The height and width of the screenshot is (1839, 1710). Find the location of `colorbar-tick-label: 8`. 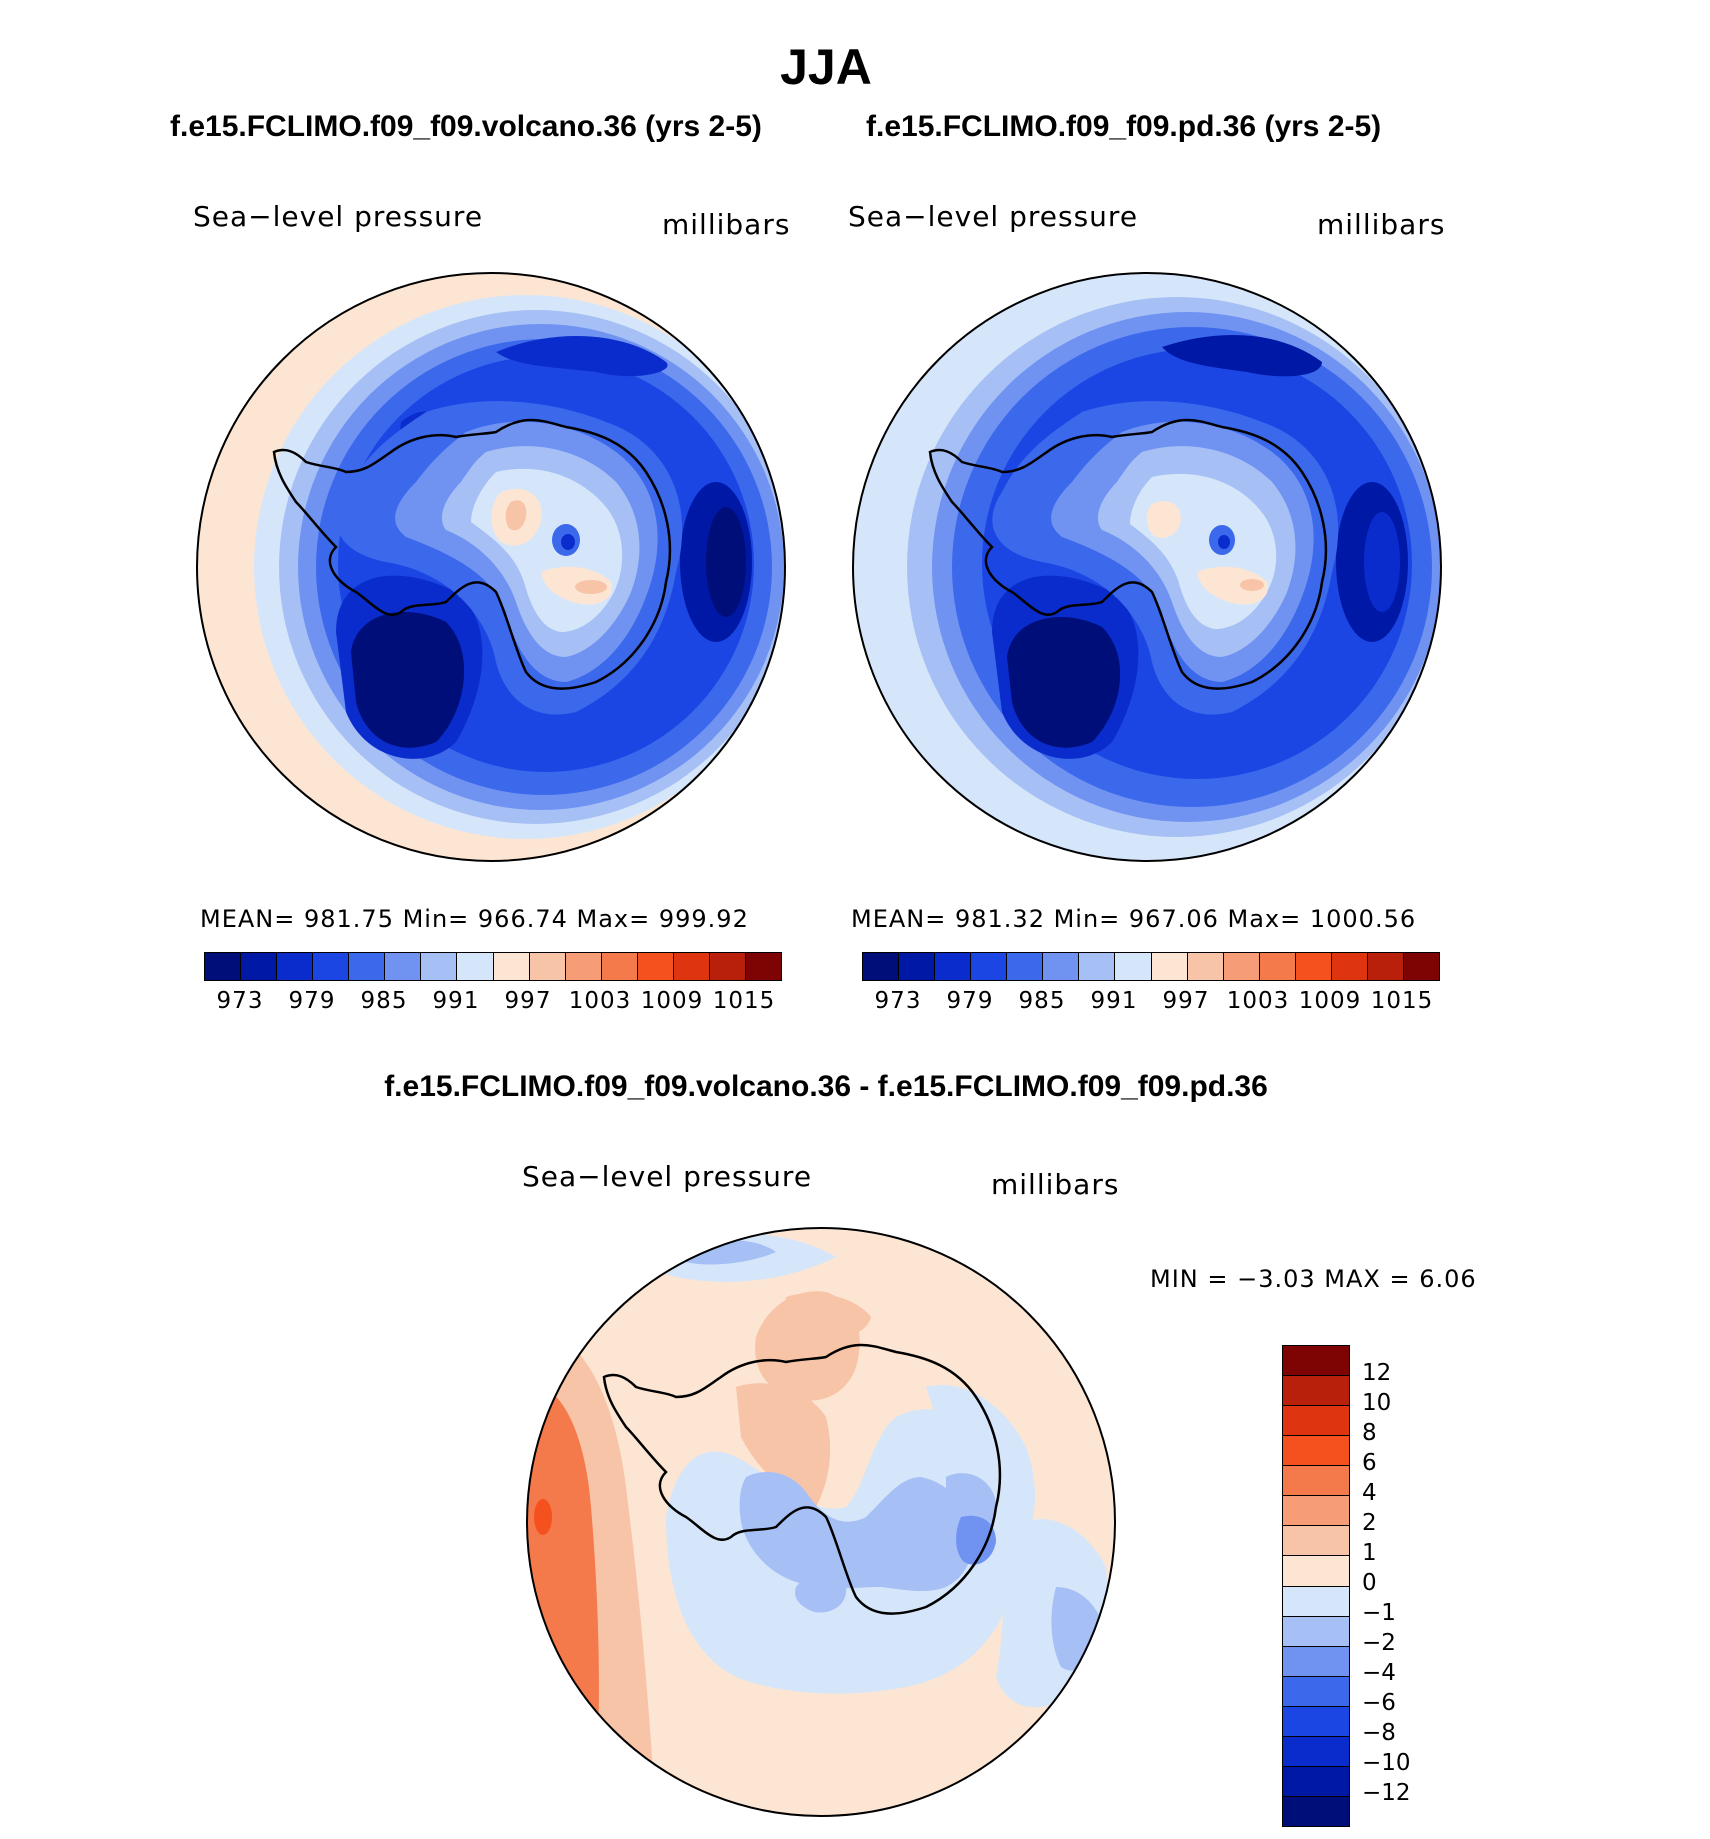

colorbar-tick-label: 8 is located at coordinates (1369, 1433).